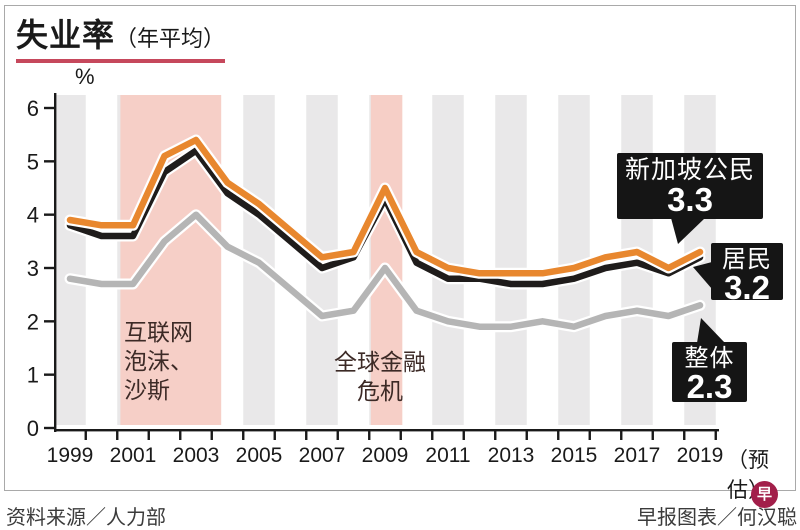 This screenshot has width=800, height=530. I want to click on chart-title: 失业率（年平均）, so click(121, 36).